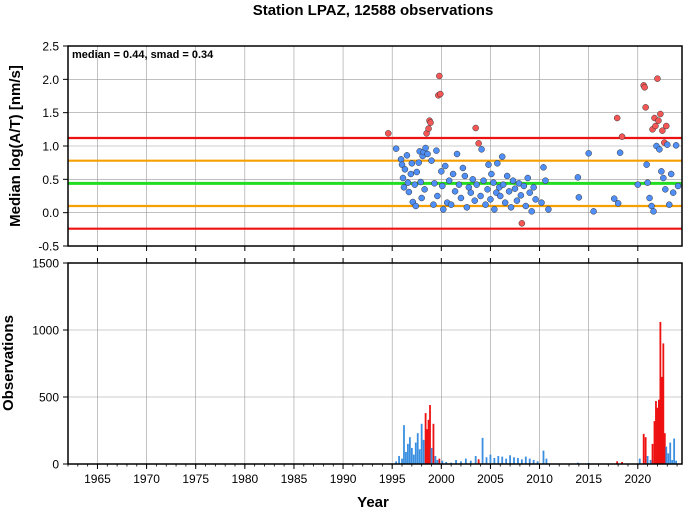 The width and height of the screenshot is (685, 511). Describe the element at coordinates (8, 363) in the screenshot. I see `bottom-y-axis-label: Observations` at that location.